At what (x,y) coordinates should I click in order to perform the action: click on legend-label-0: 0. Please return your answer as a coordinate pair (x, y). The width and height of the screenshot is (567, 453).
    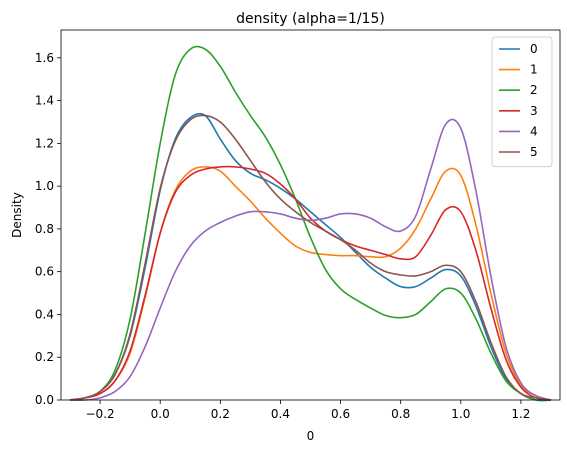
    Looking at the image, I should click on (534, 49).